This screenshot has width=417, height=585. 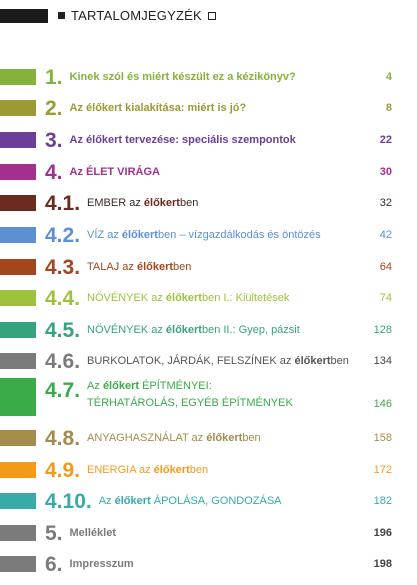 I want to click on page-number: 158, so click(x=382, y=438).